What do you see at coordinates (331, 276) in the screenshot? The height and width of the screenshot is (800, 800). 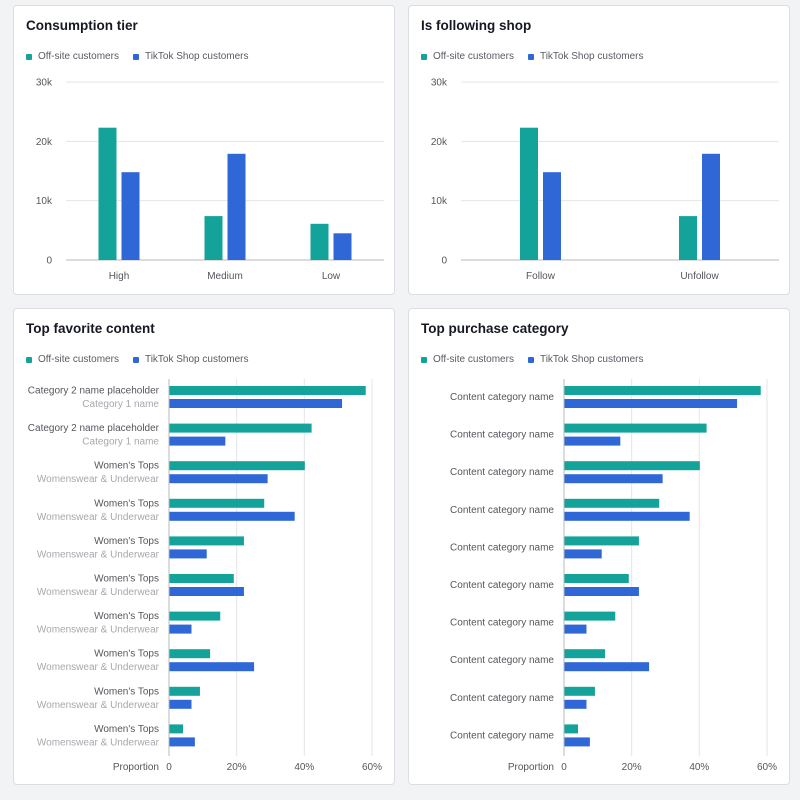 I see `x-tick-label: Low` at bounding box center [331, 276].